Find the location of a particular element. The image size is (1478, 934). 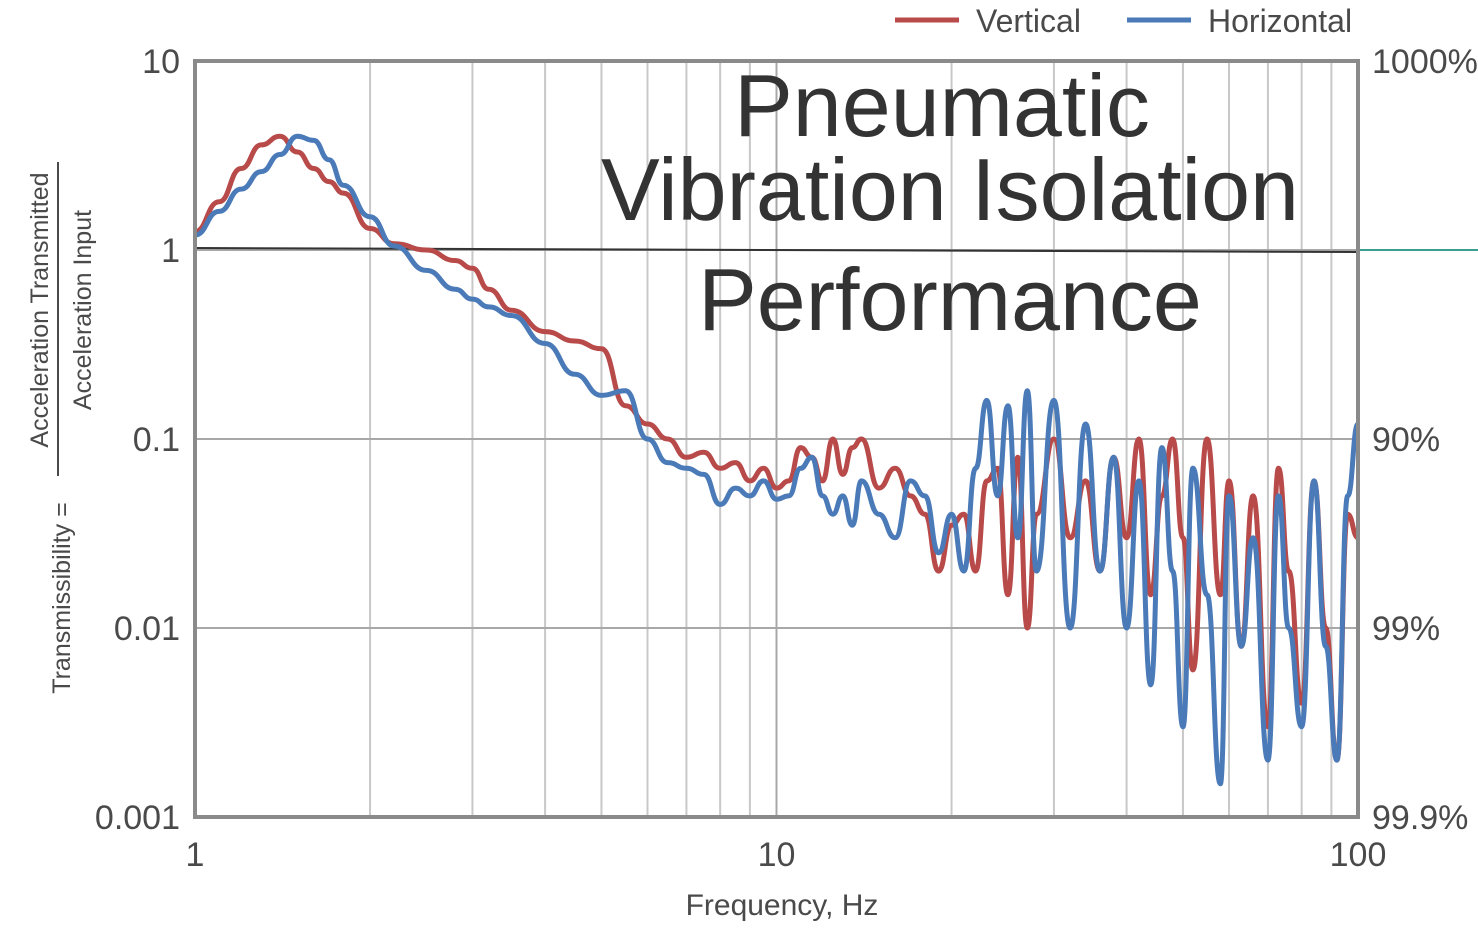

y2-tick-label: 99.9% is located at coordinates (1420, 818).